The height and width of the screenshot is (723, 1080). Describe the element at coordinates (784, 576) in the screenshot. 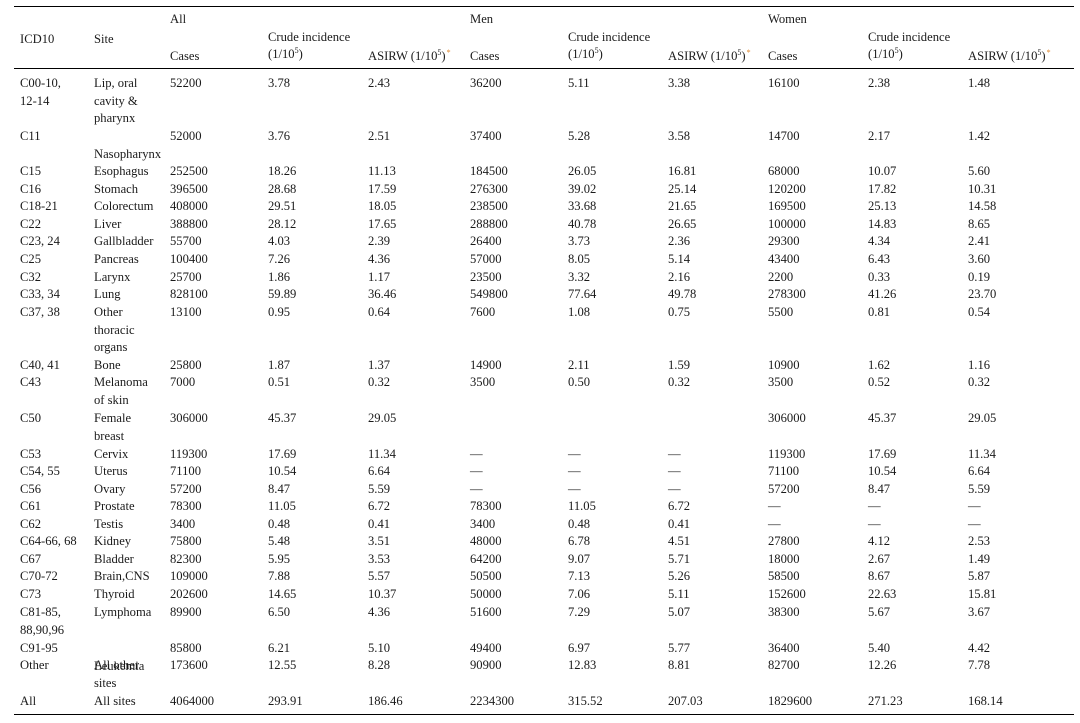

I see `row-women-cases: 58500` at that location.